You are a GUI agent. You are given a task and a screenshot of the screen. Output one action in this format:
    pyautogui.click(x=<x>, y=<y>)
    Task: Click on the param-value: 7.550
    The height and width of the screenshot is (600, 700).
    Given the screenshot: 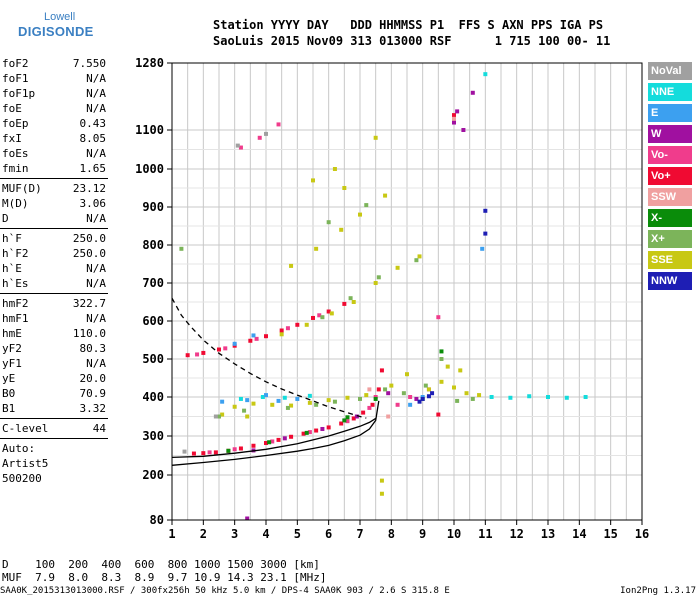 What is the action you would take?
    pyautogui.click(x=89, y=63)
    